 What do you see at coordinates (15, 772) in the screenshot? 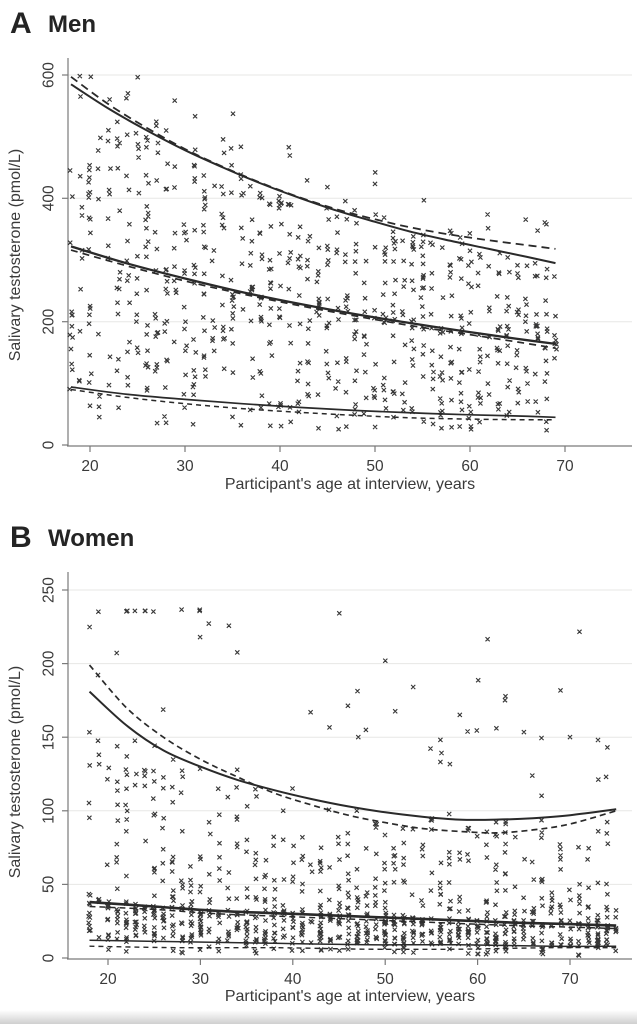
I see `panel-b-y-axis-title: Salivary testosterone (pmol/L)` at bounding box center [15, 772].